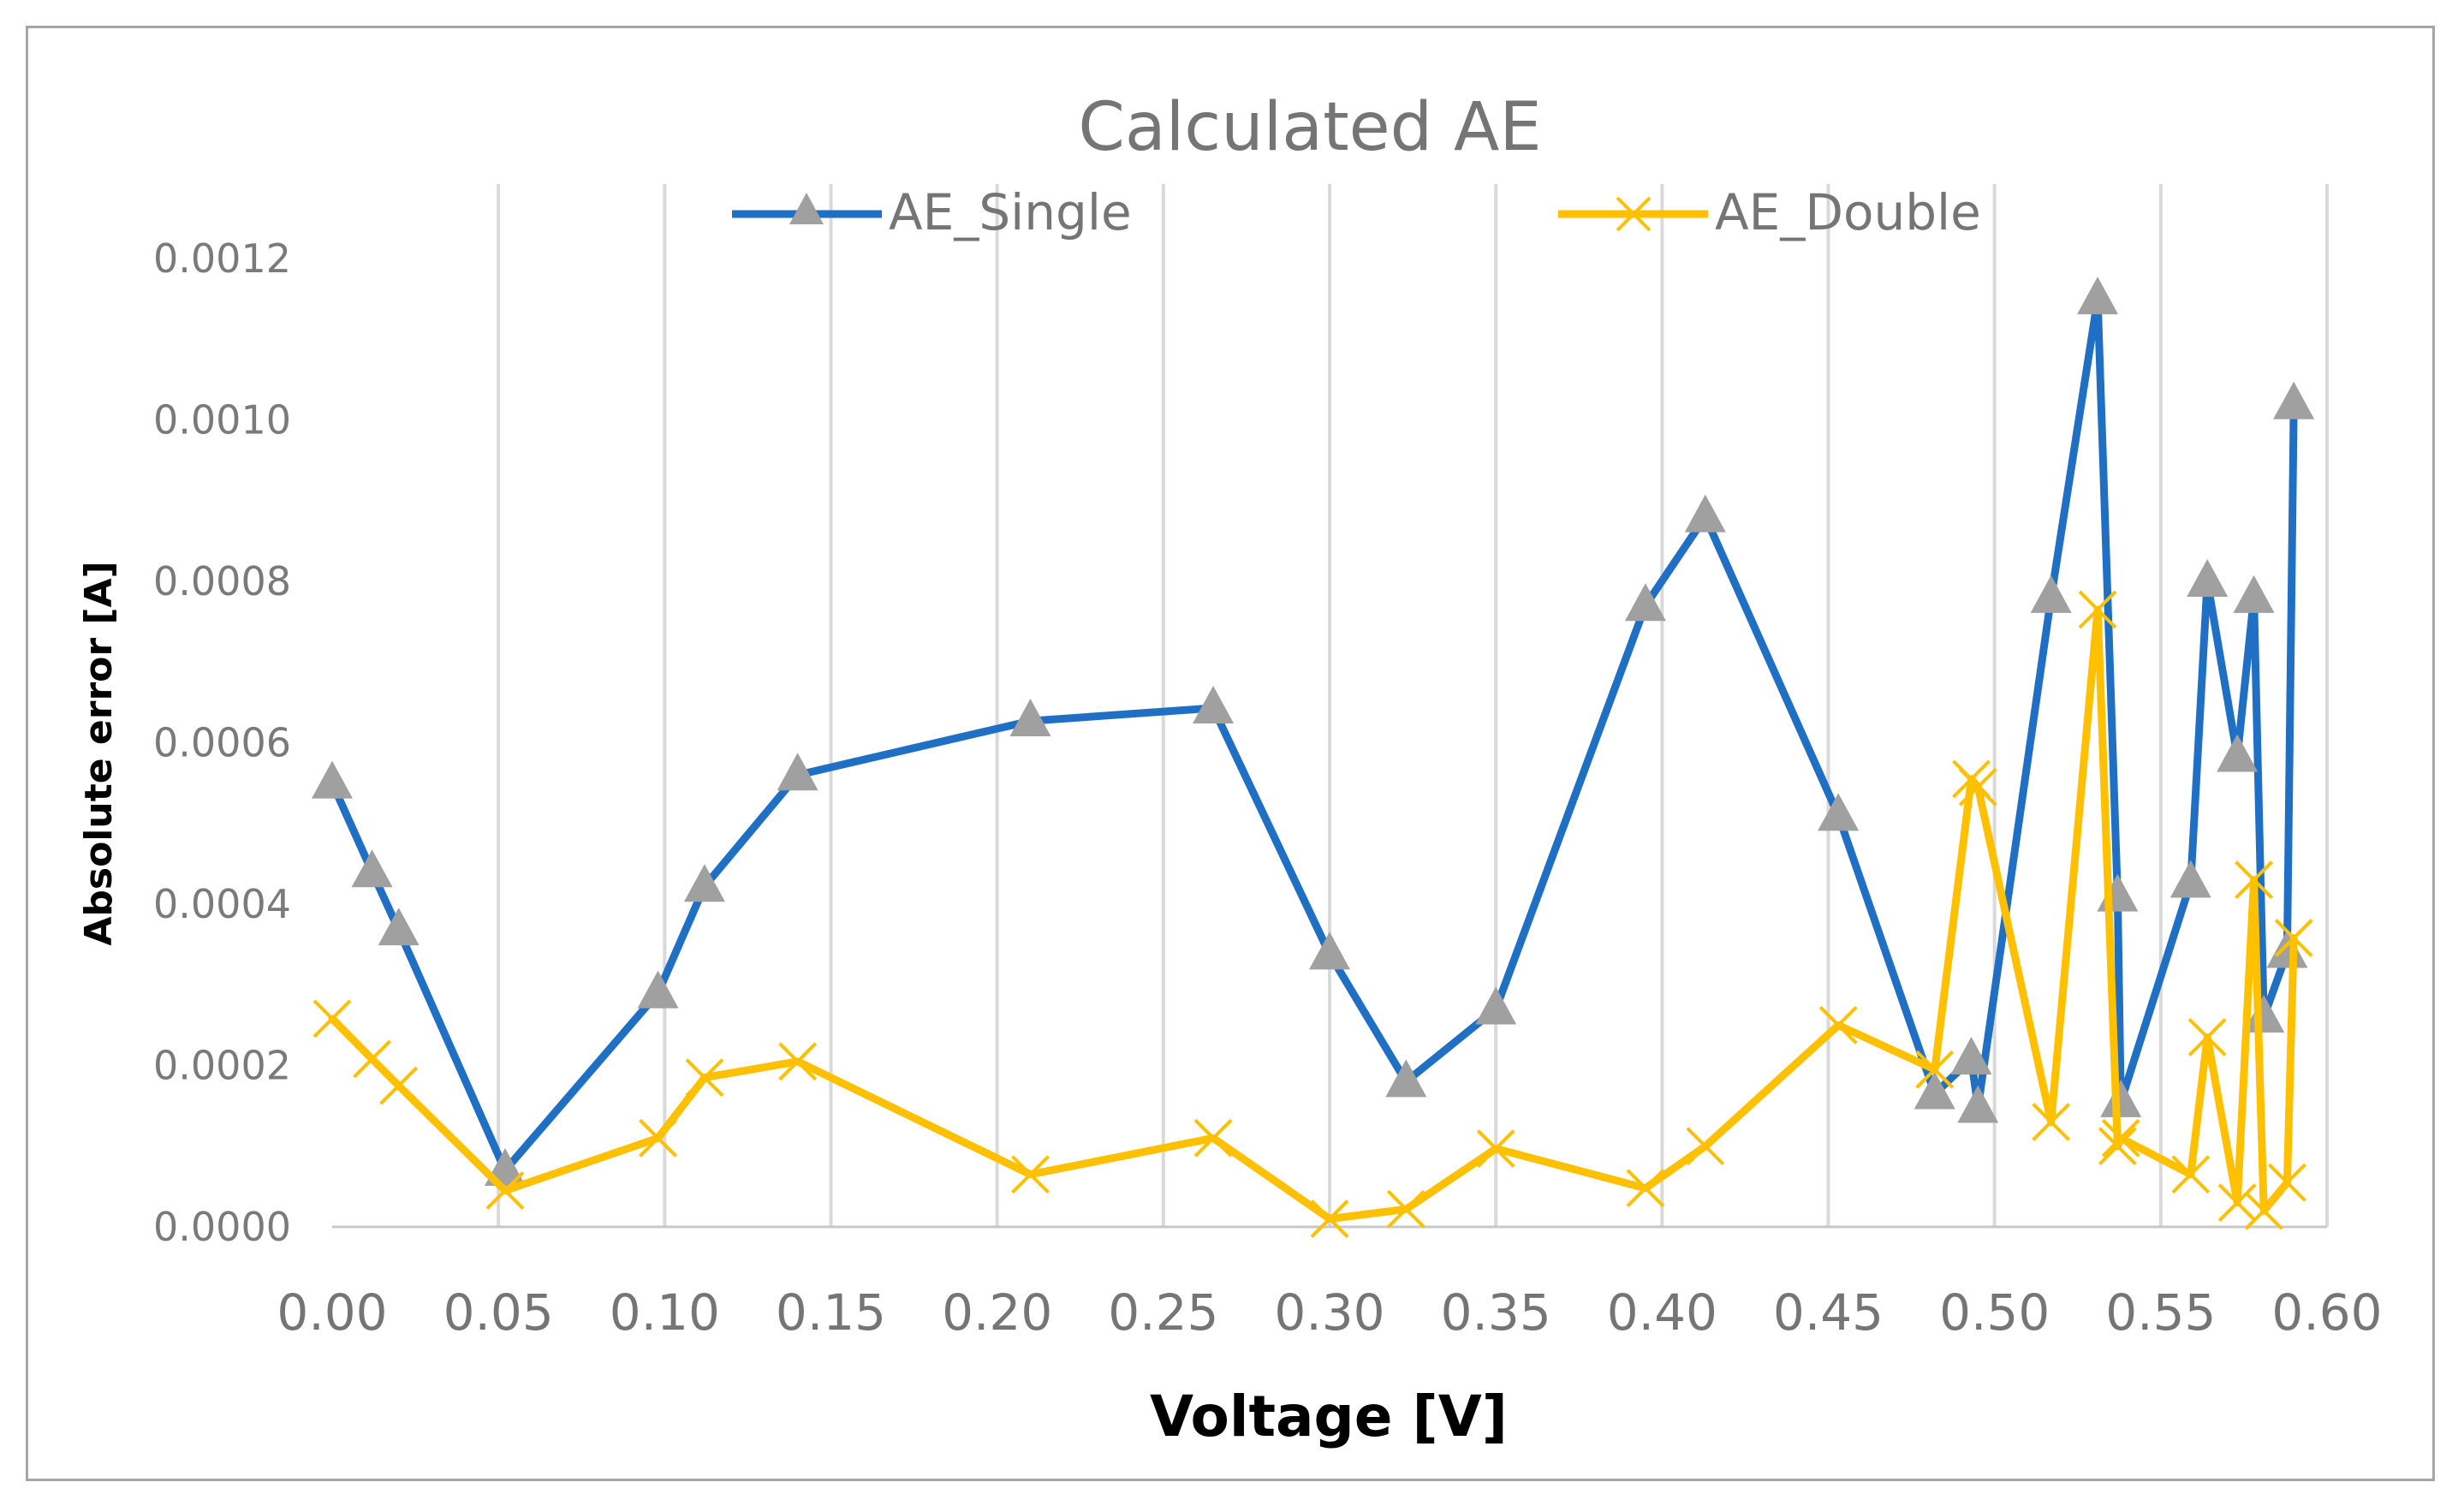 This screenshot has height=1506, width=2464. I want to click on x-tick-label: 0.30, so click(1329, 1312).